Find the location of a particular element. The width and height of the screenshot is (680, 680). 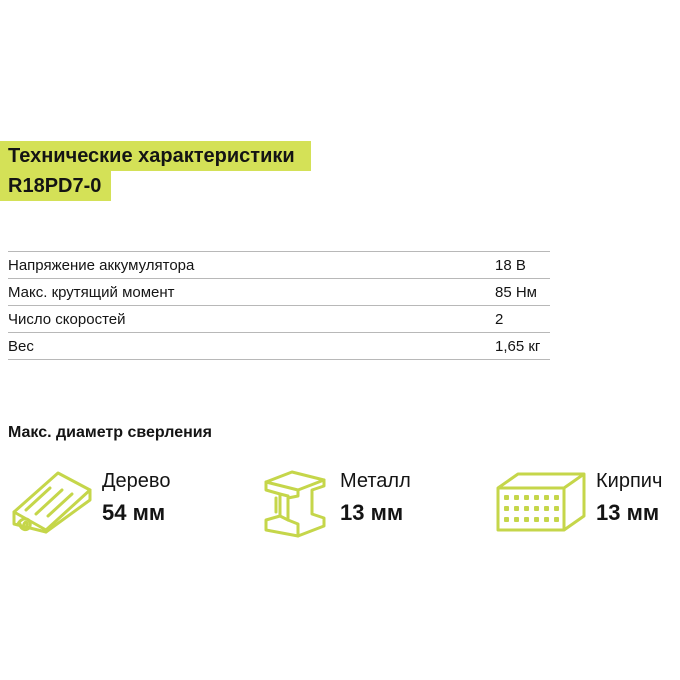

spec-label: Макс. крутящий момент is located at coordinates (91, 292).